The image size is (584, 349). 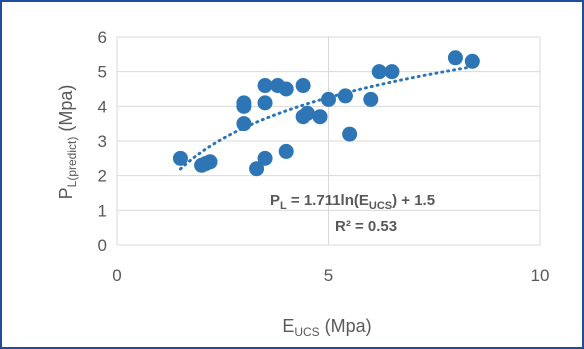 I want to click on y-tick-label: 0, so click(x=102, y=245).